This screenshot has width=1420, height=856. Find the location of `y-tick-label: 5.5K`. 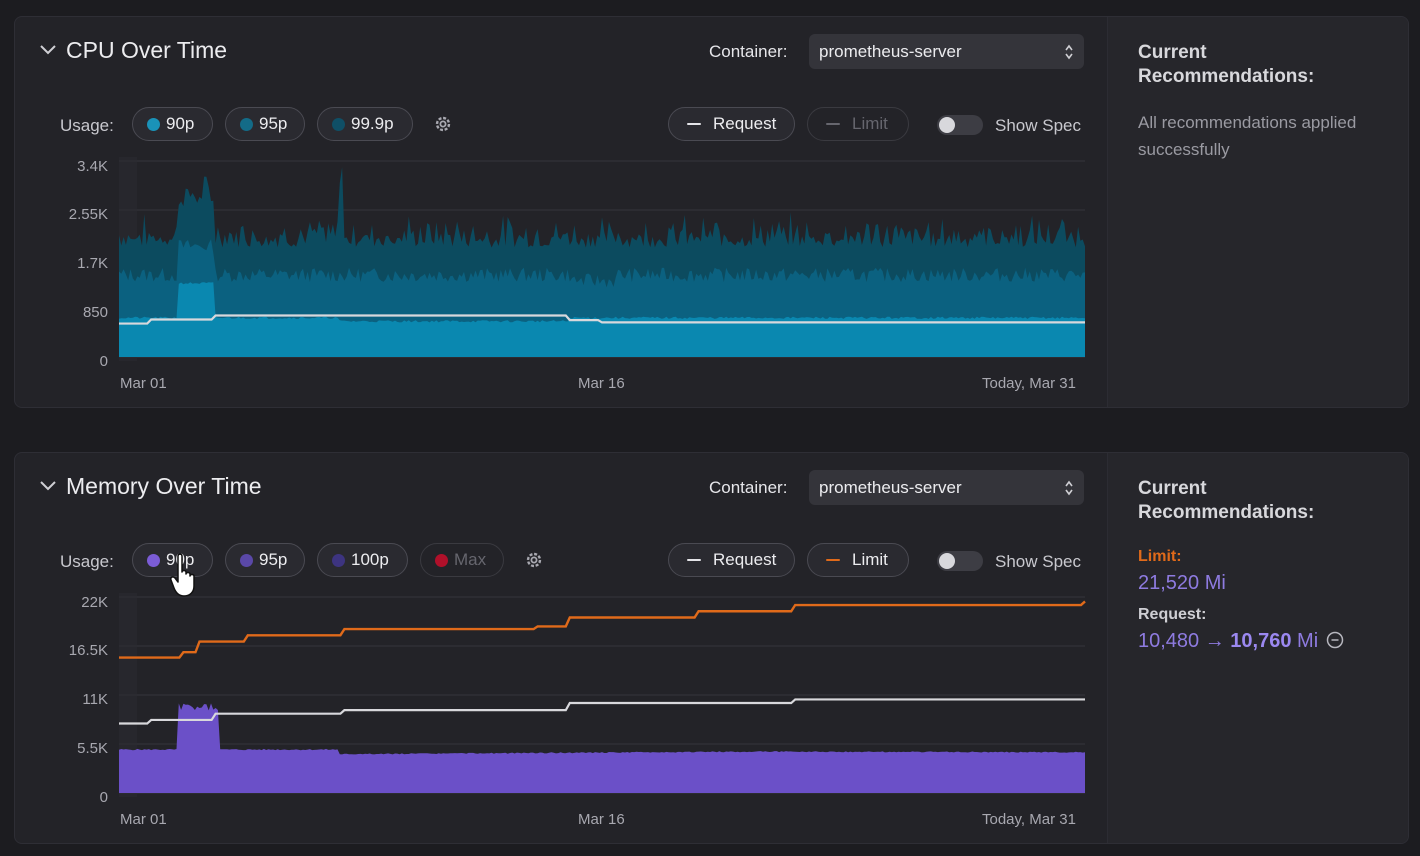

y-tick-label: 5.5K is located at coordinates (92, 748).